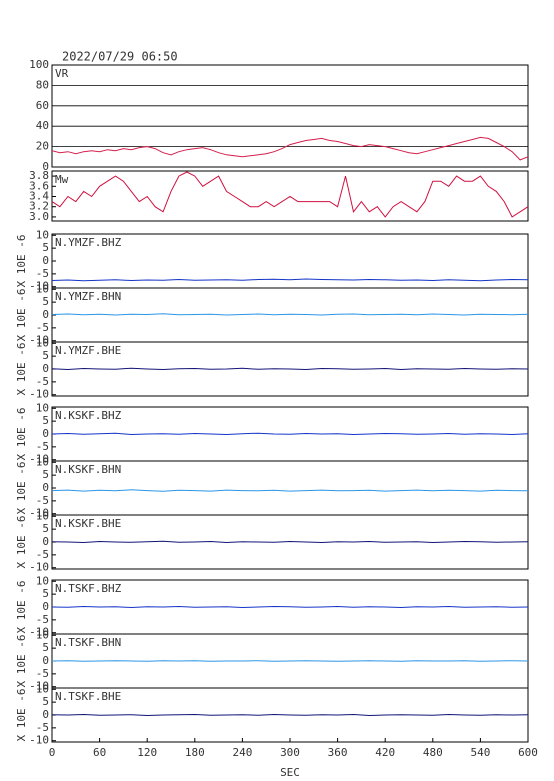  Describe the element at coordinates (147, 752) in the screenshot. I see `x-tick-label: 120` at that location.